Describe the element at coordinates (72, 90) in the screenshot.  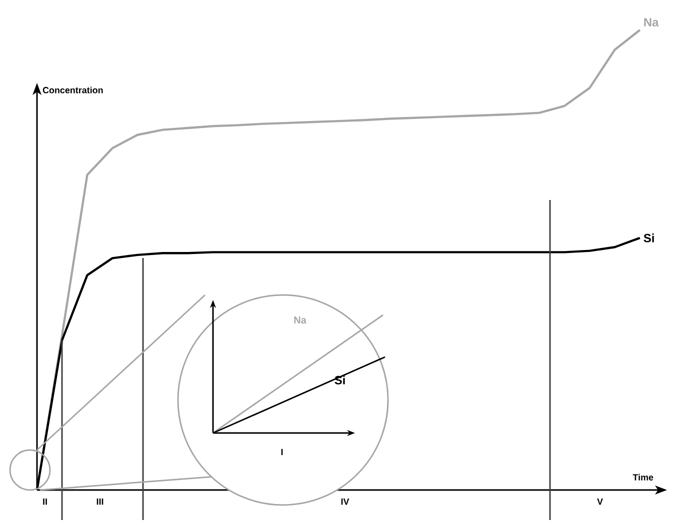
I see `y-axis-title: Concentration` at that location.